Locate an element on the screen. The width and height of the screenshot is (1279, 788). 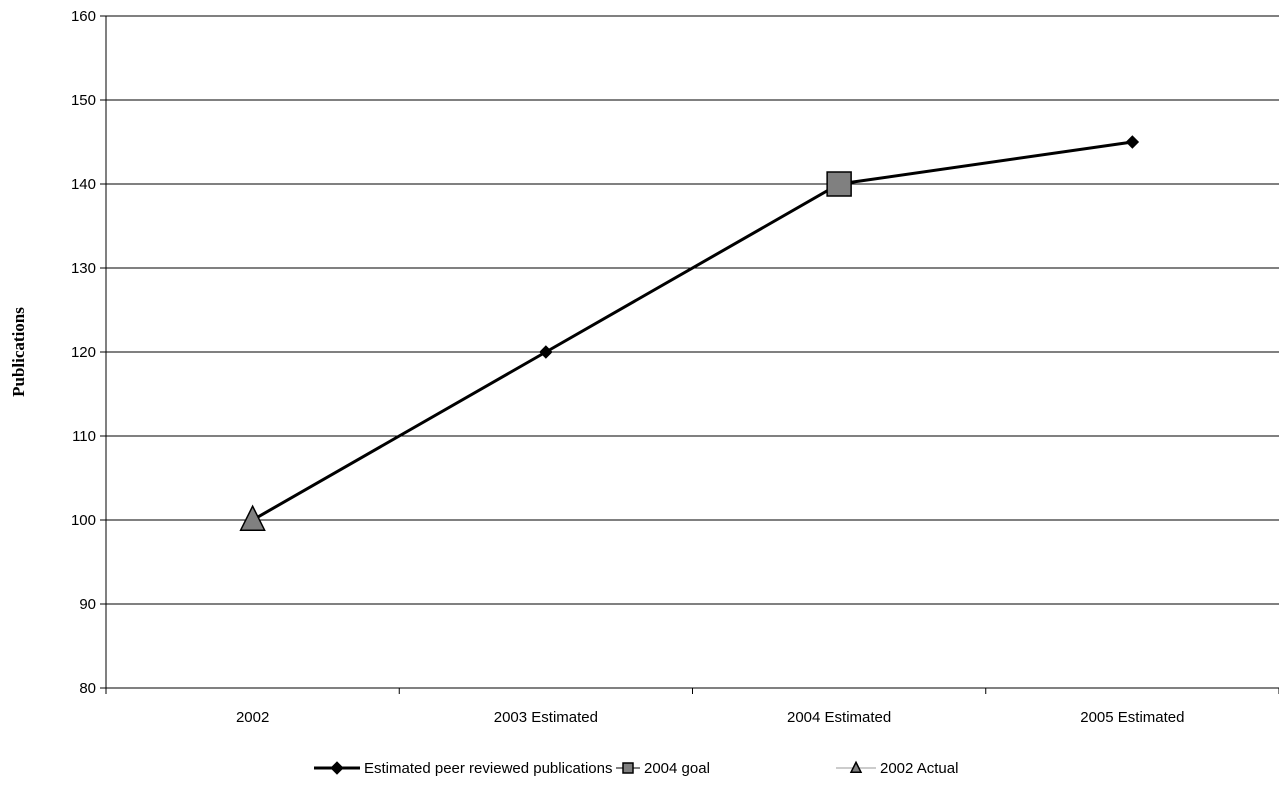
y-tick-label: 120 is located at coordinates (83, 352).